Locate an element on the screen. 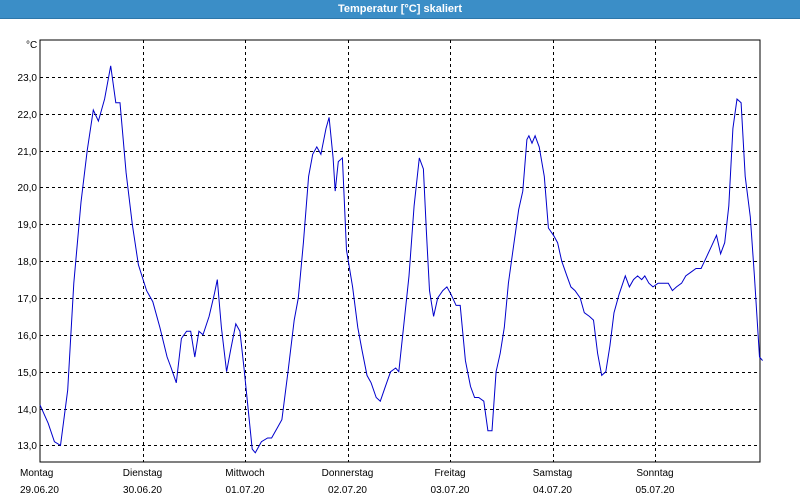 The width and height of the screenshot is (800, 500). x-tick-day: Montag is located at coordinates (36, 473).